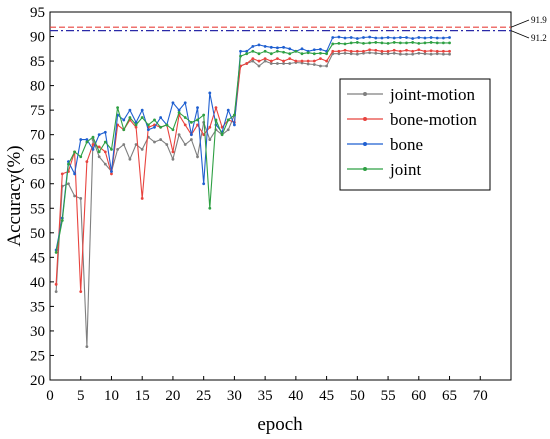  I want to click on y-tick-label: 50, so click(37, 234).